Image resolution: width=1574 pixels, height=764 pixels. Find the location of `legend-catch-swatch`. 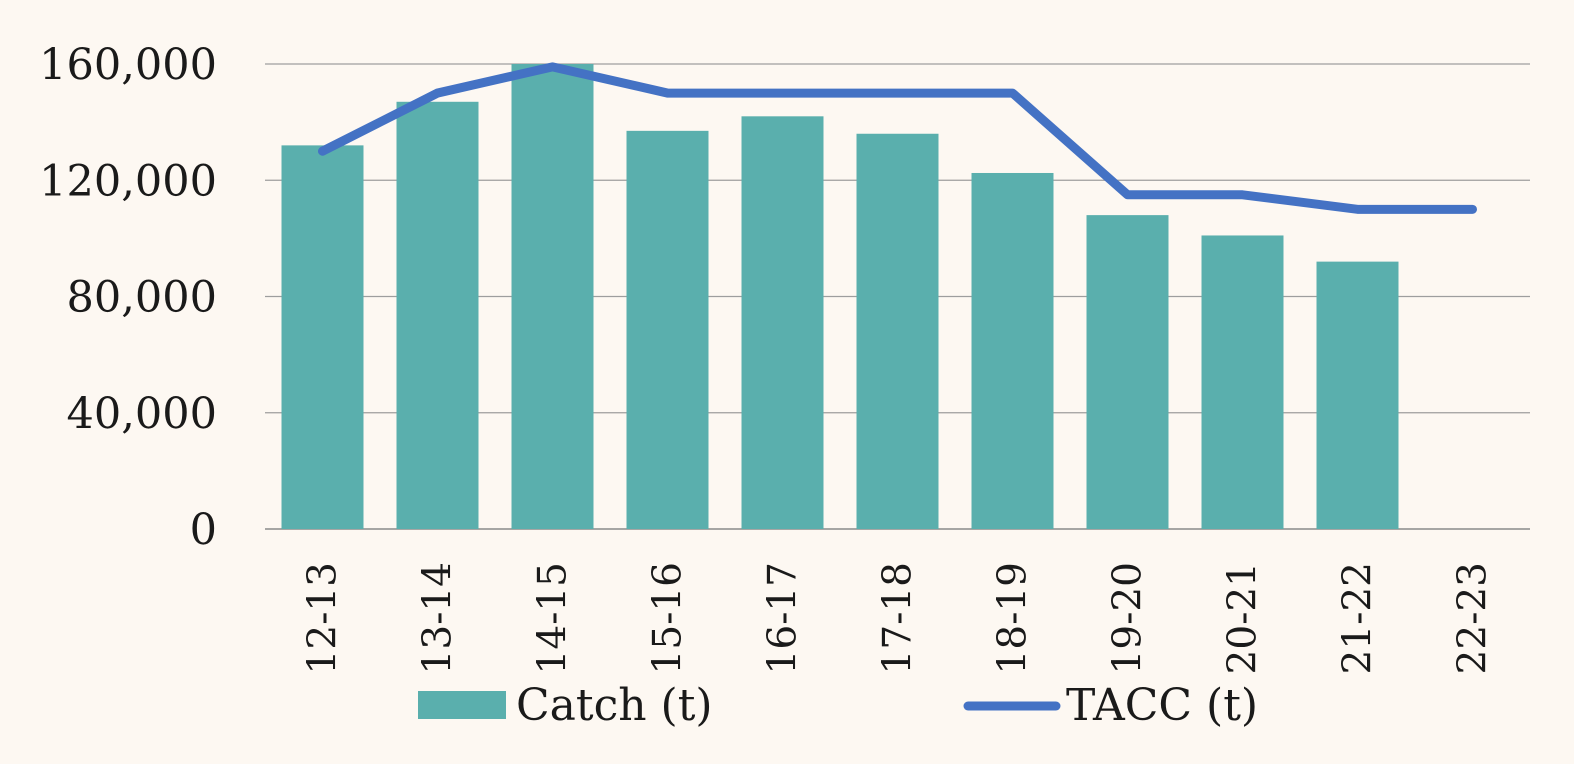

legend-catch-swatch is located at coordinates (462, 705).